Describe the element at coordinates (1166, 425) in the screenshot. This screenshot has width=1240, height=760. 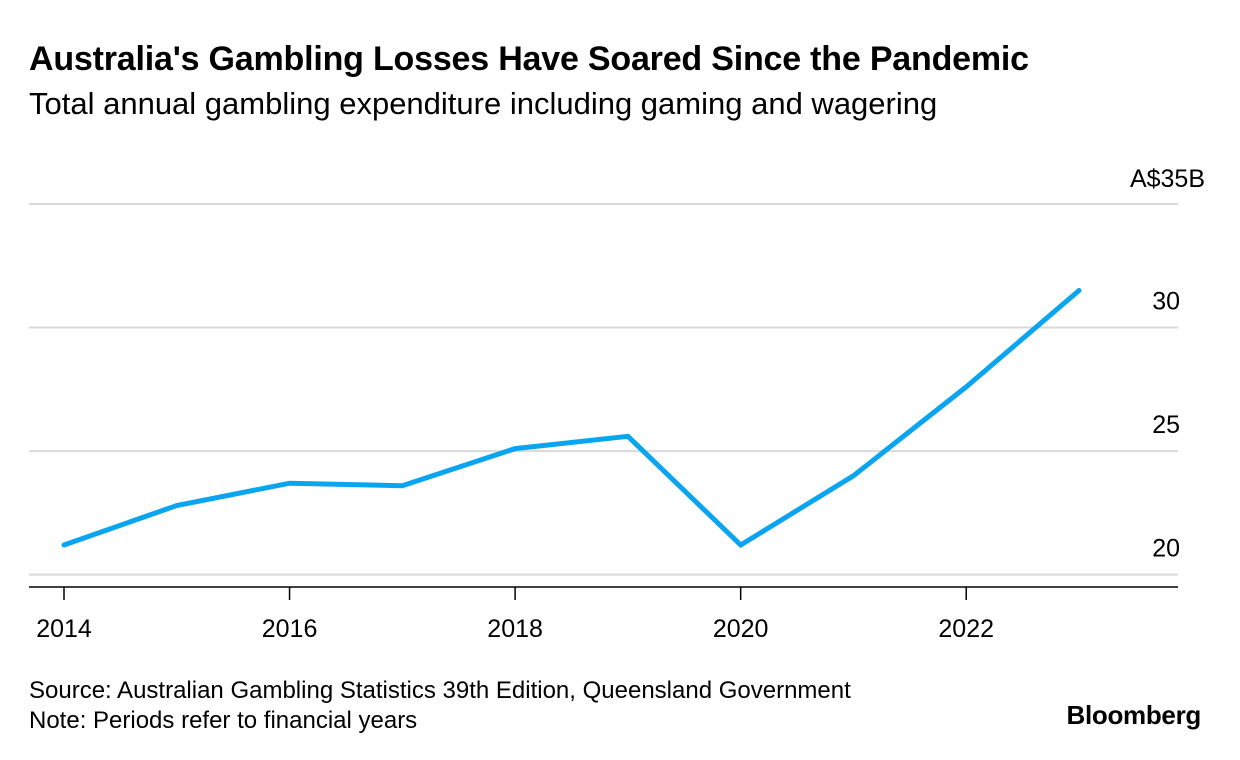
I see `y-tick-label-25: 25` at that location.